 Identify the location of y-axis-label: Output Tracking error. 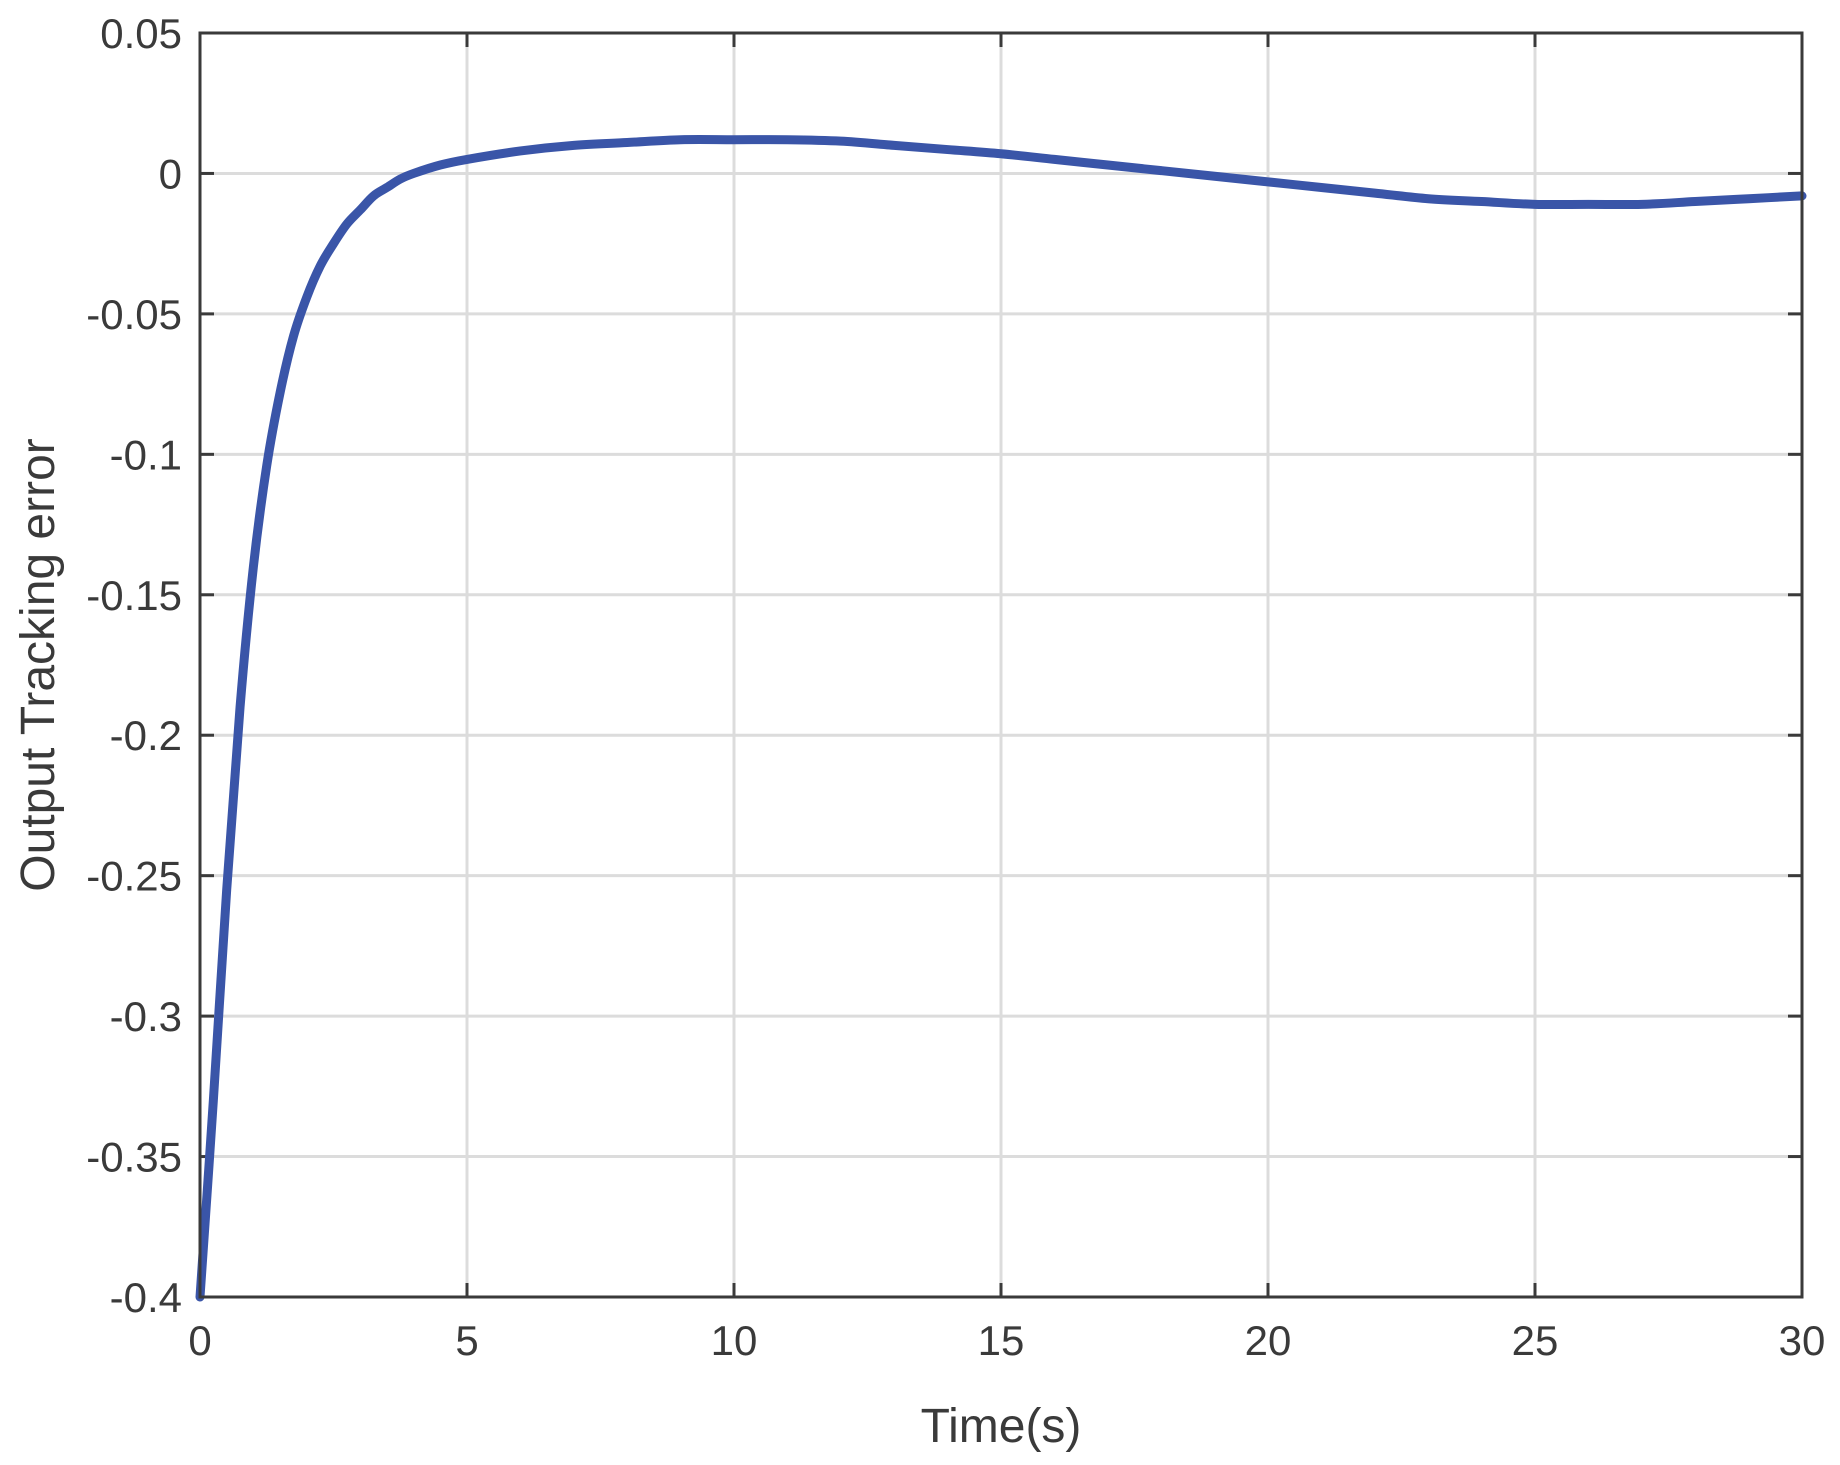
(38, 665).